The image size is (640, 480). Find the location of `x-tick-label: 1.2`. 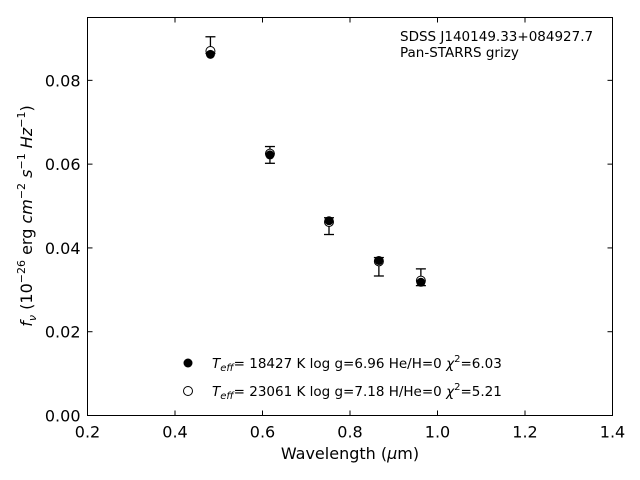

x-tick-label: 1.2 is located at coordinates (524, 432).